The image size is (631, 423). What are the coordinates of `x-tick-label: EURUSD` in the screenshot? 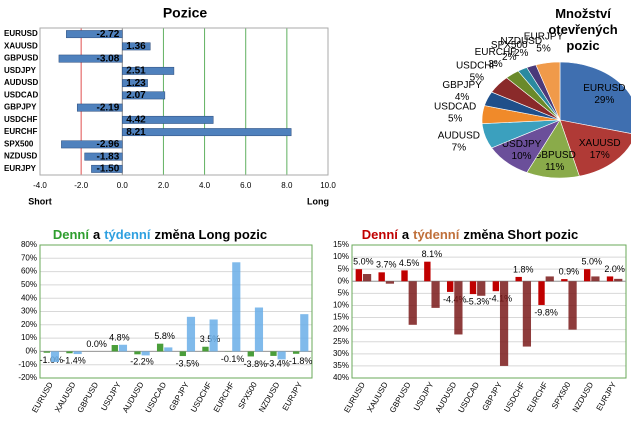 It's located at (42, 397).